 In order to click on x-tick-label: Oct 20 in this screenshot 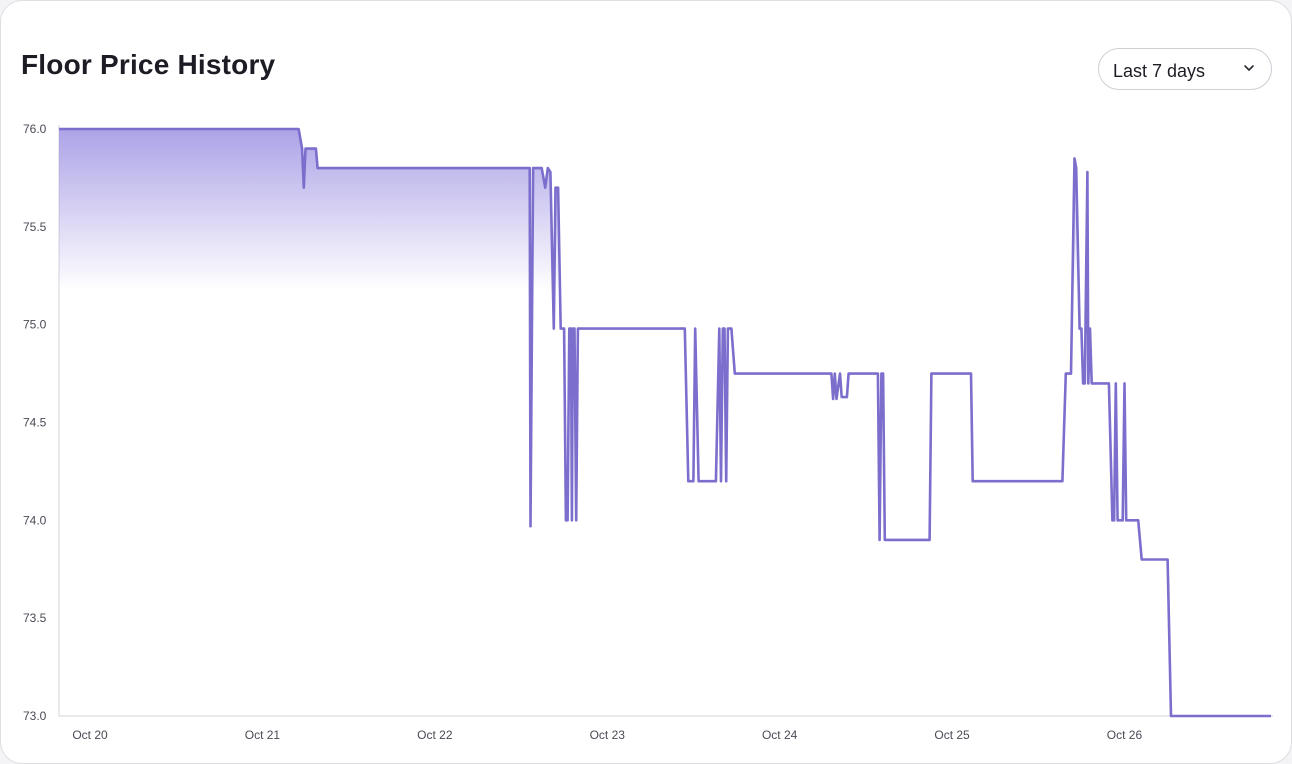, I will do `click(90, 735)`.